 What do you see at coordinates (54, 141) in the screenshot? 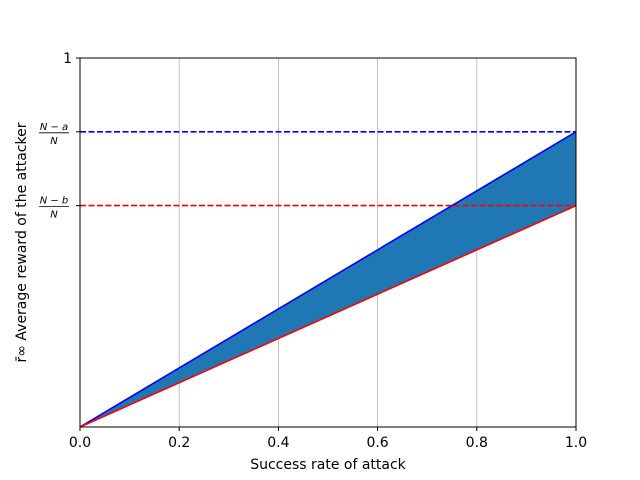
I see `y-tick-denominator-1: N` at bounding box center [54, 141].